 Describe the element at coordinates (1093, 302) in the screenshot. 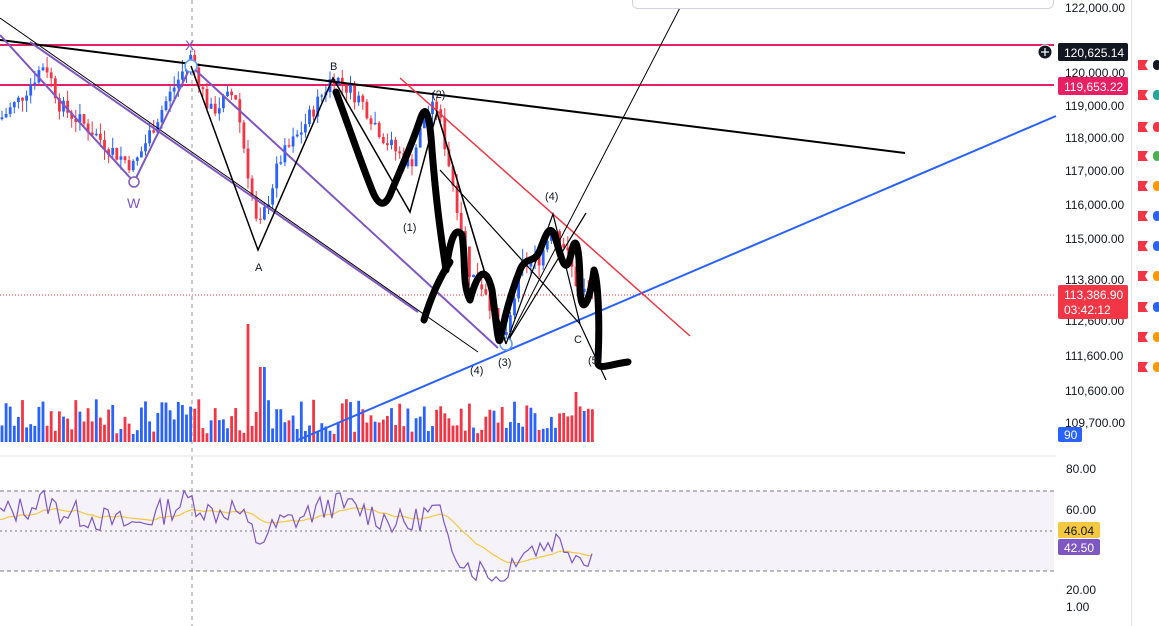

I see `last-price-tag: 113,386.90 03:42:12` at that location.